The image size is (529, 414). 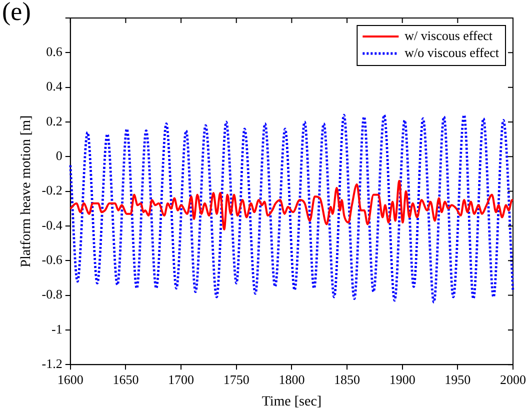 What do you see at coordinates (402, 379) in the screenshot?
I see `x-tick-label: 1900` at bounding box center [402, 379].